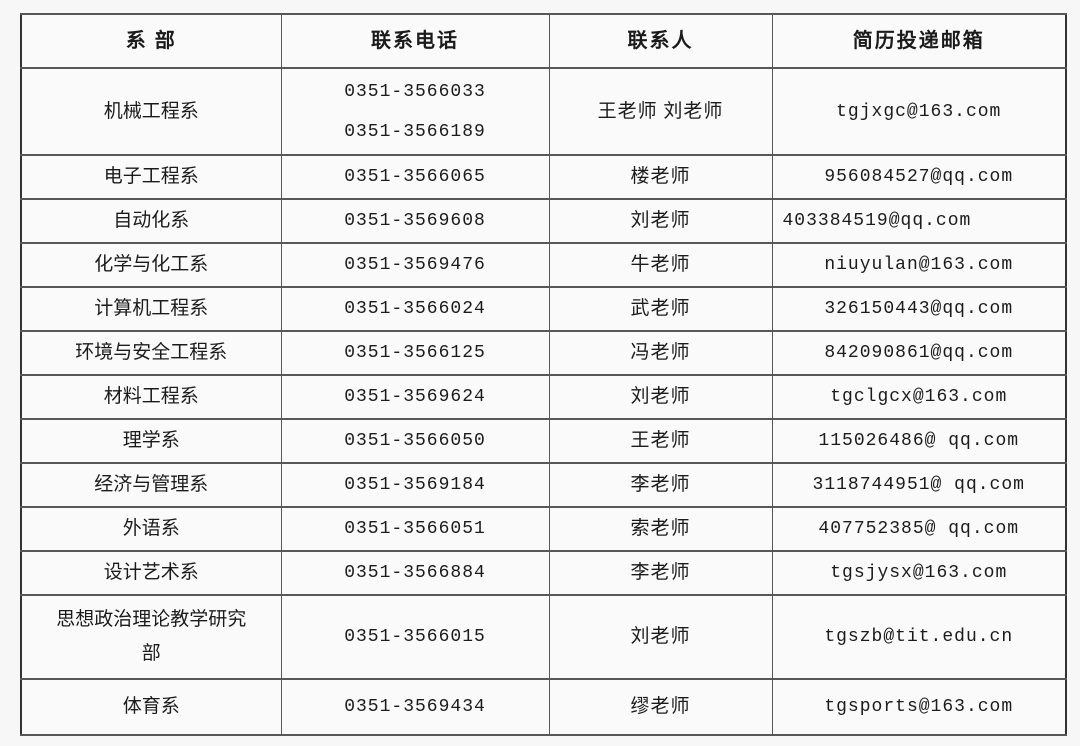  I want to click on column-header-contact: 联系人, so click(660, 41).